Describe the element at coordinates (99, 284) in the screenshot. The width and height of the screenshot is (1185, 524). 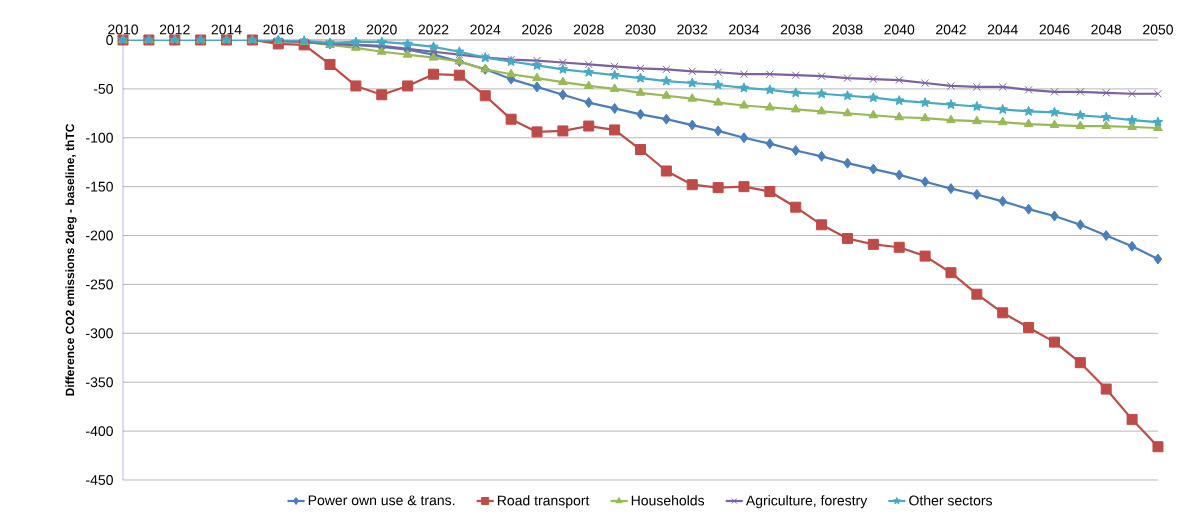
I see `y-tick-label: -250` at that location.